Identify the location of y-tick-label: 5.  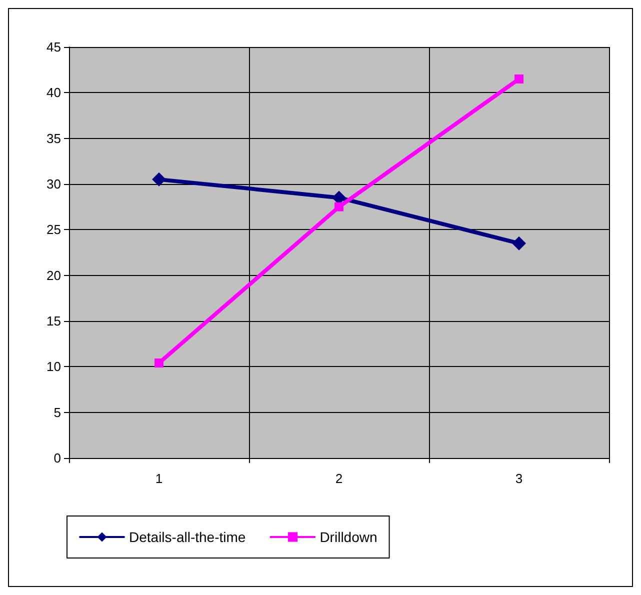
(57, 412).